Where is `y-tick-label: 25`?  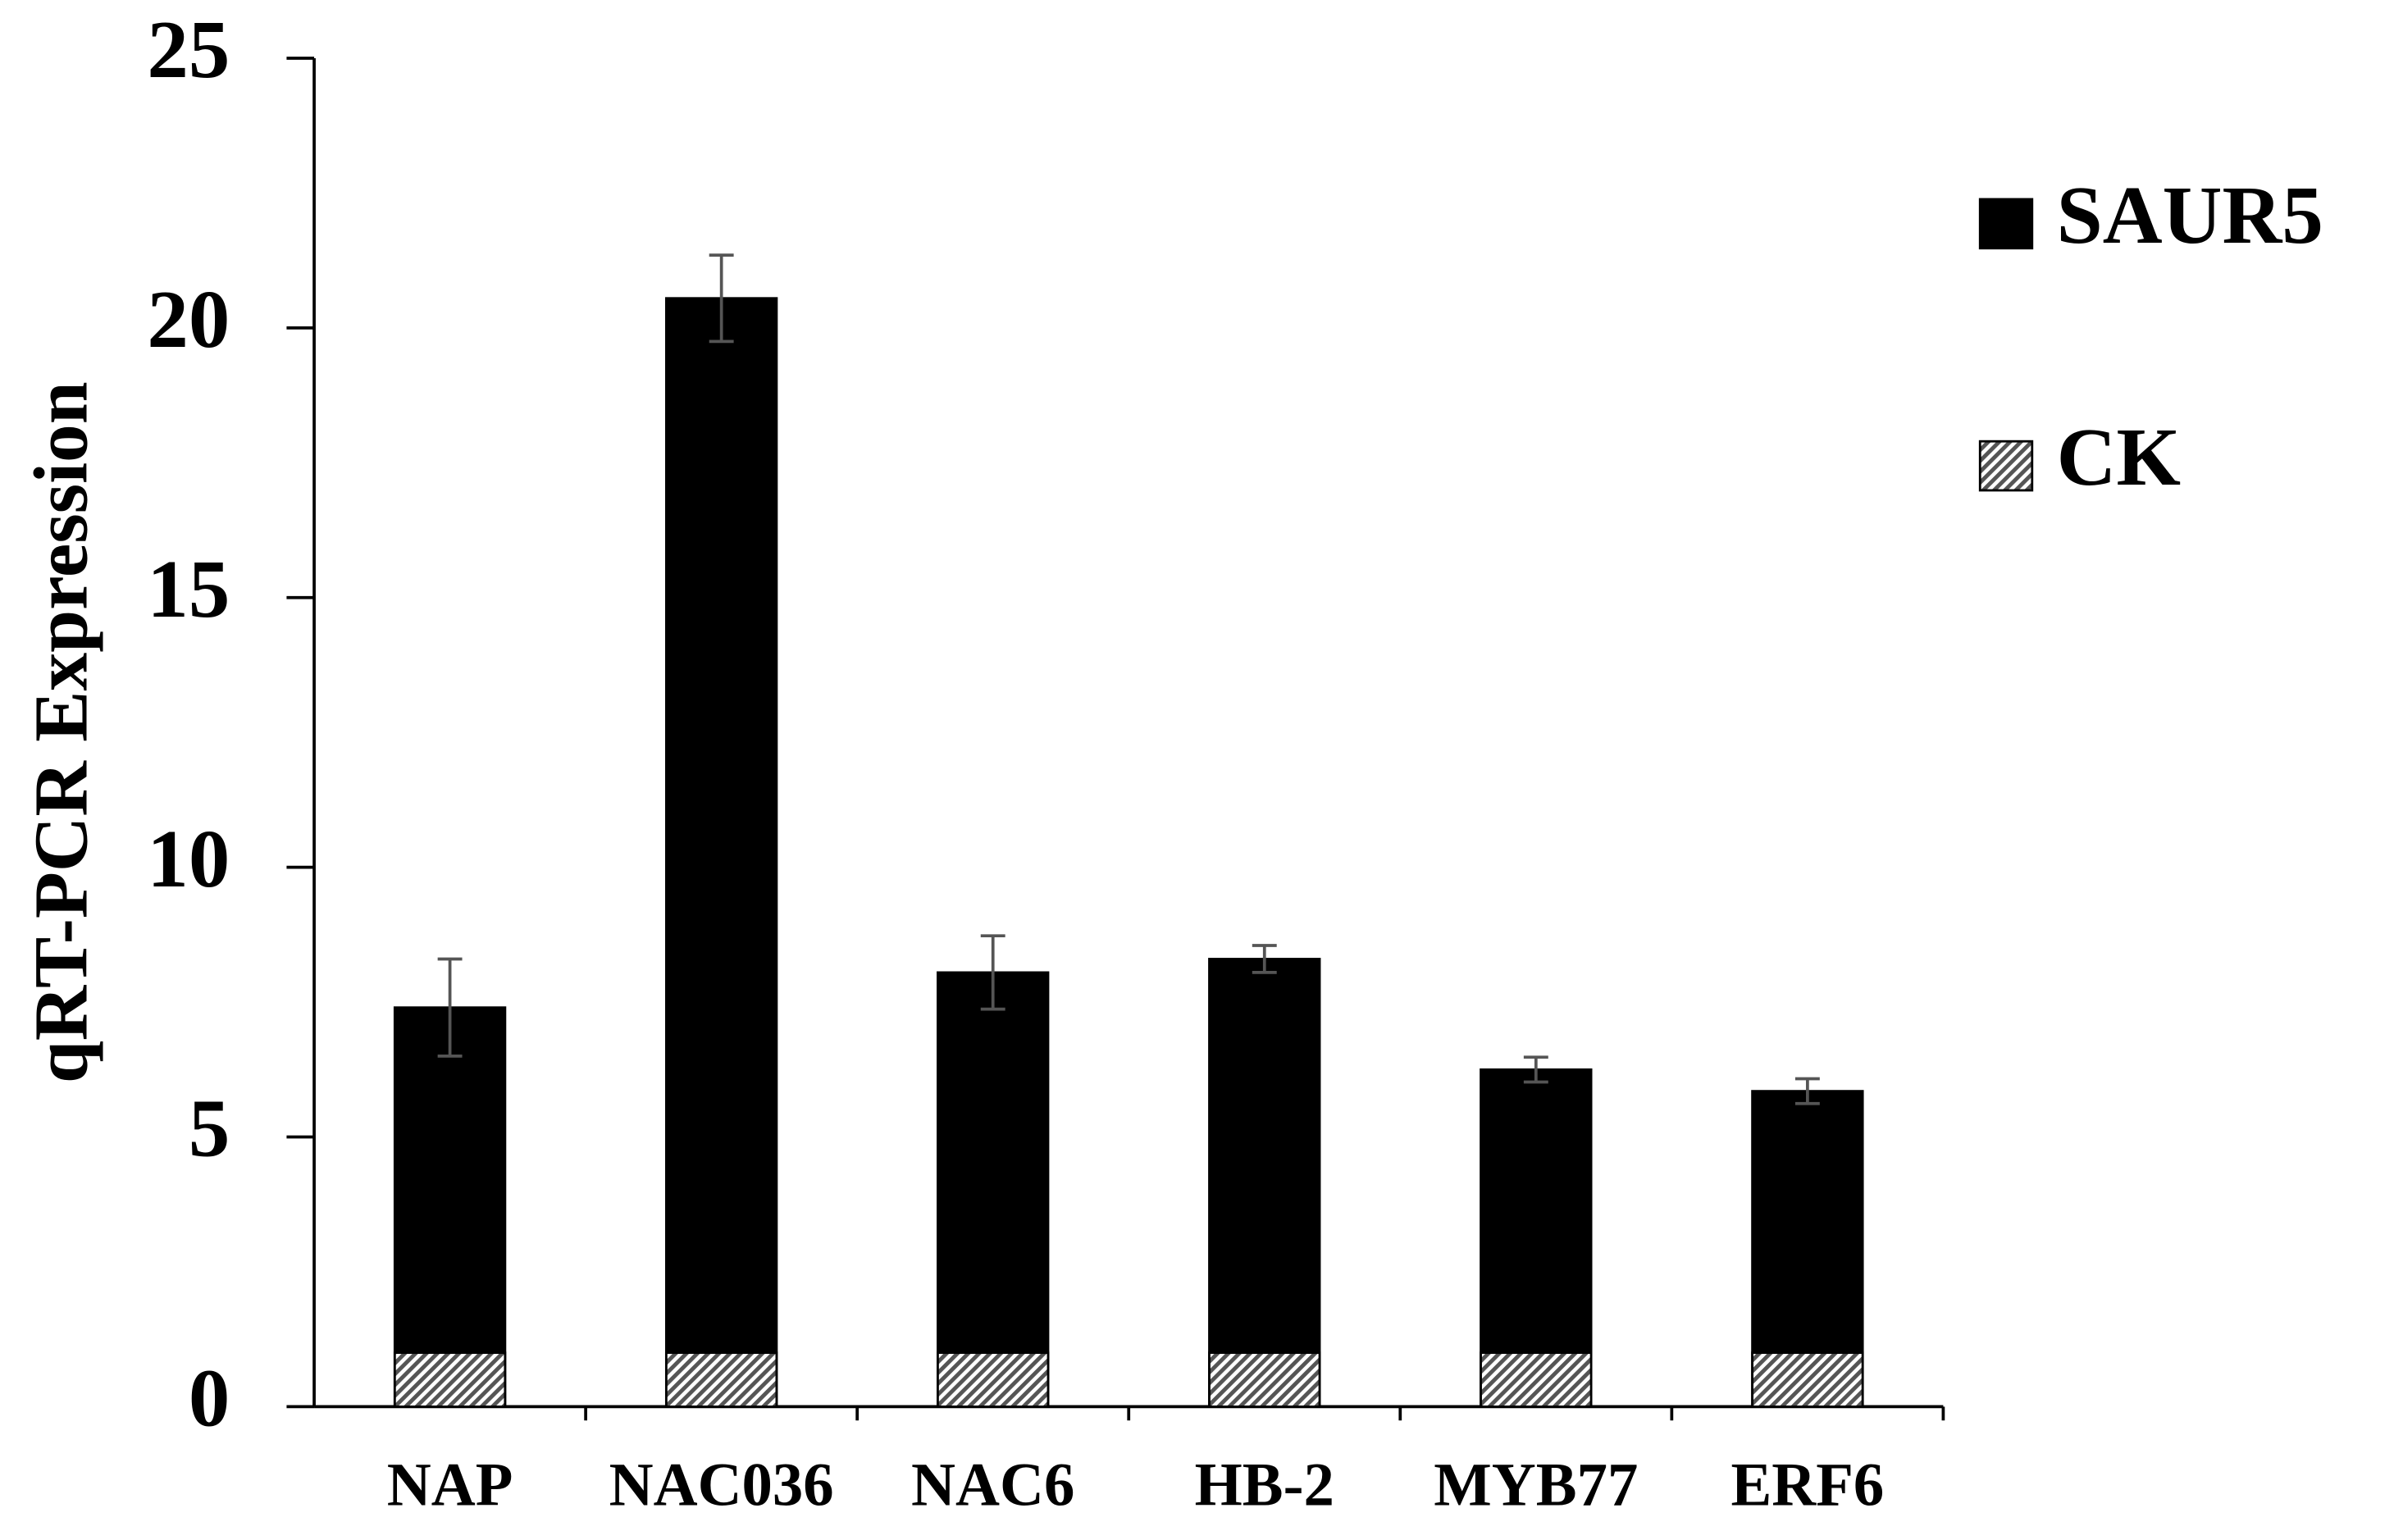 y-tick-label: 25 is located at coordinates (188, 49).